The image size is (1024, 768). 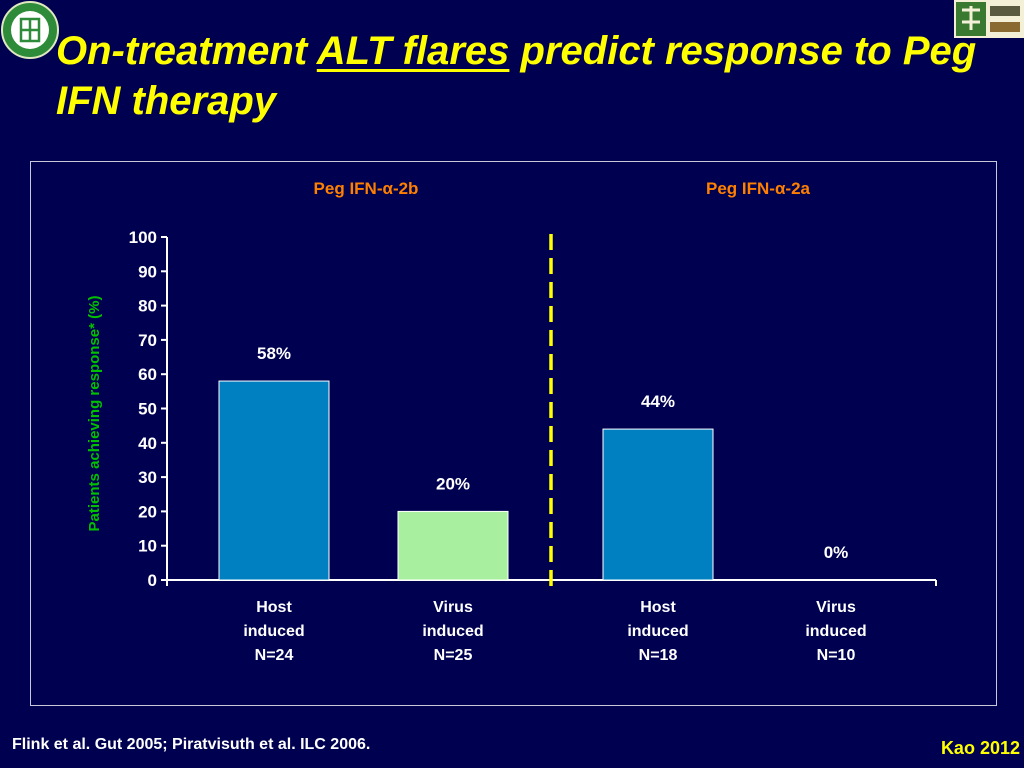 What do you see at coordinates (147, 340) in the screenshot?
I see `y-tick-label: 70` at bounding box center [147, 340].